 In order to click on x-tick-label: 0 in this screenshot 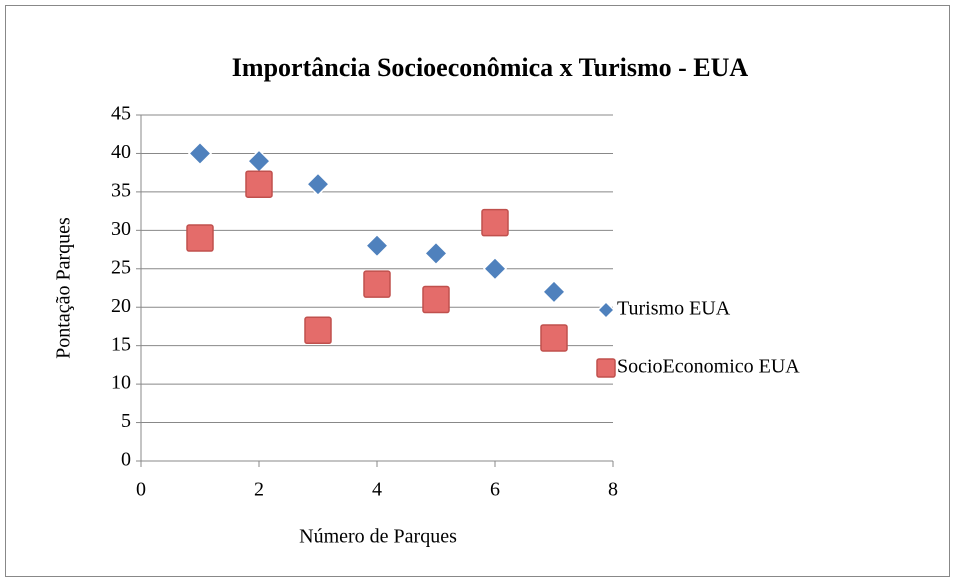, I will do `click(141, 490)`.